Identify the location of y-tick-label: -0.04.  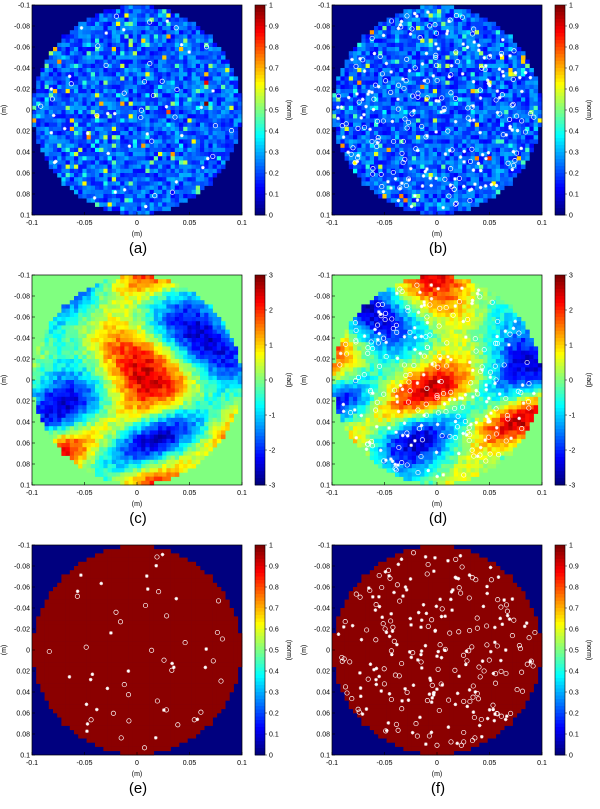
(22, 69).